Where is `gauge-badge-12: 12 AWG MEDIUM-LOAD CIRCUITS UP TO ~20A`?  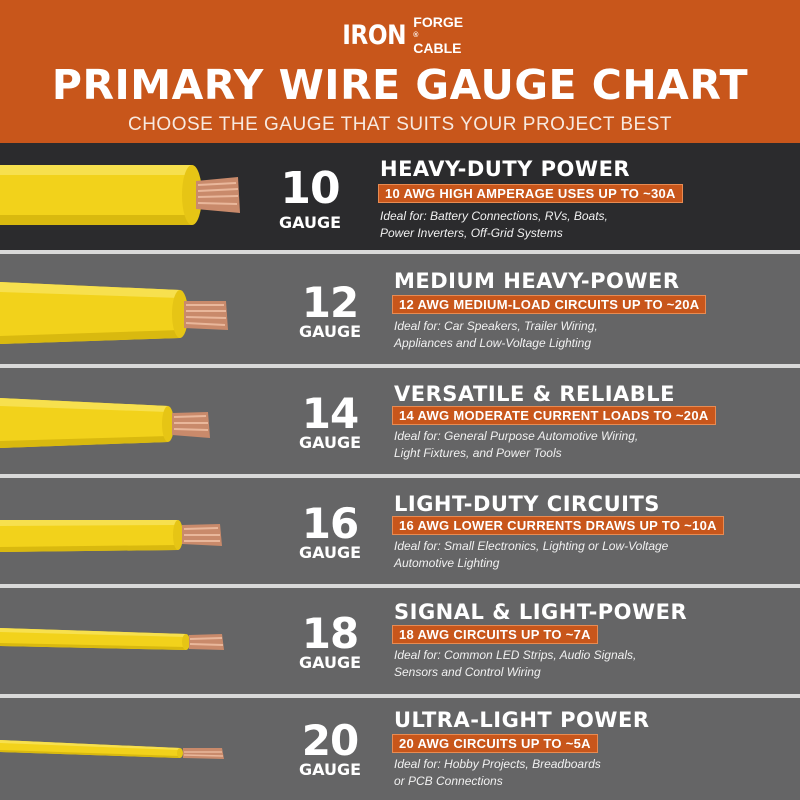 gauge-badge-12: 12 AWG MEDIUM-LOAD CIRCUITS UP TO ~20A is located at coordinates (549, 304).